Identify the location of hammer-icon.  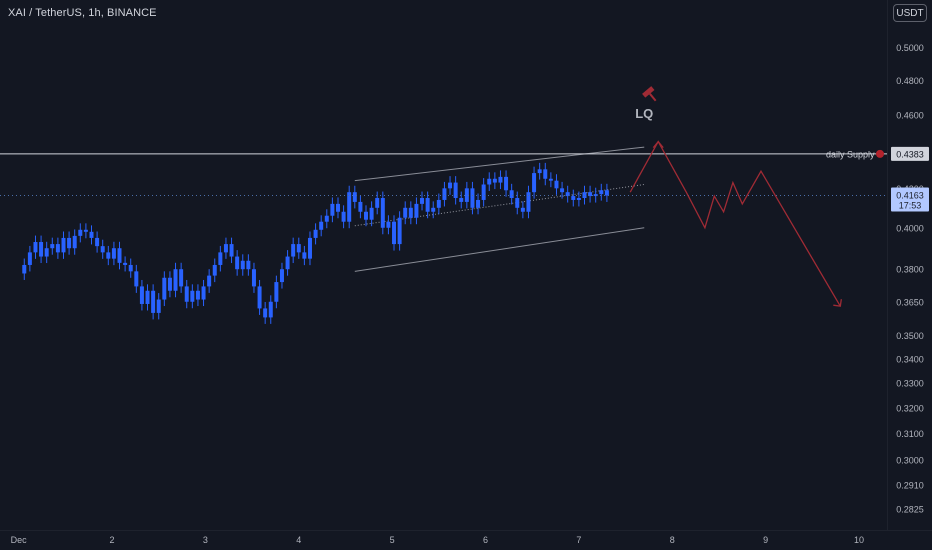
(649, 94).